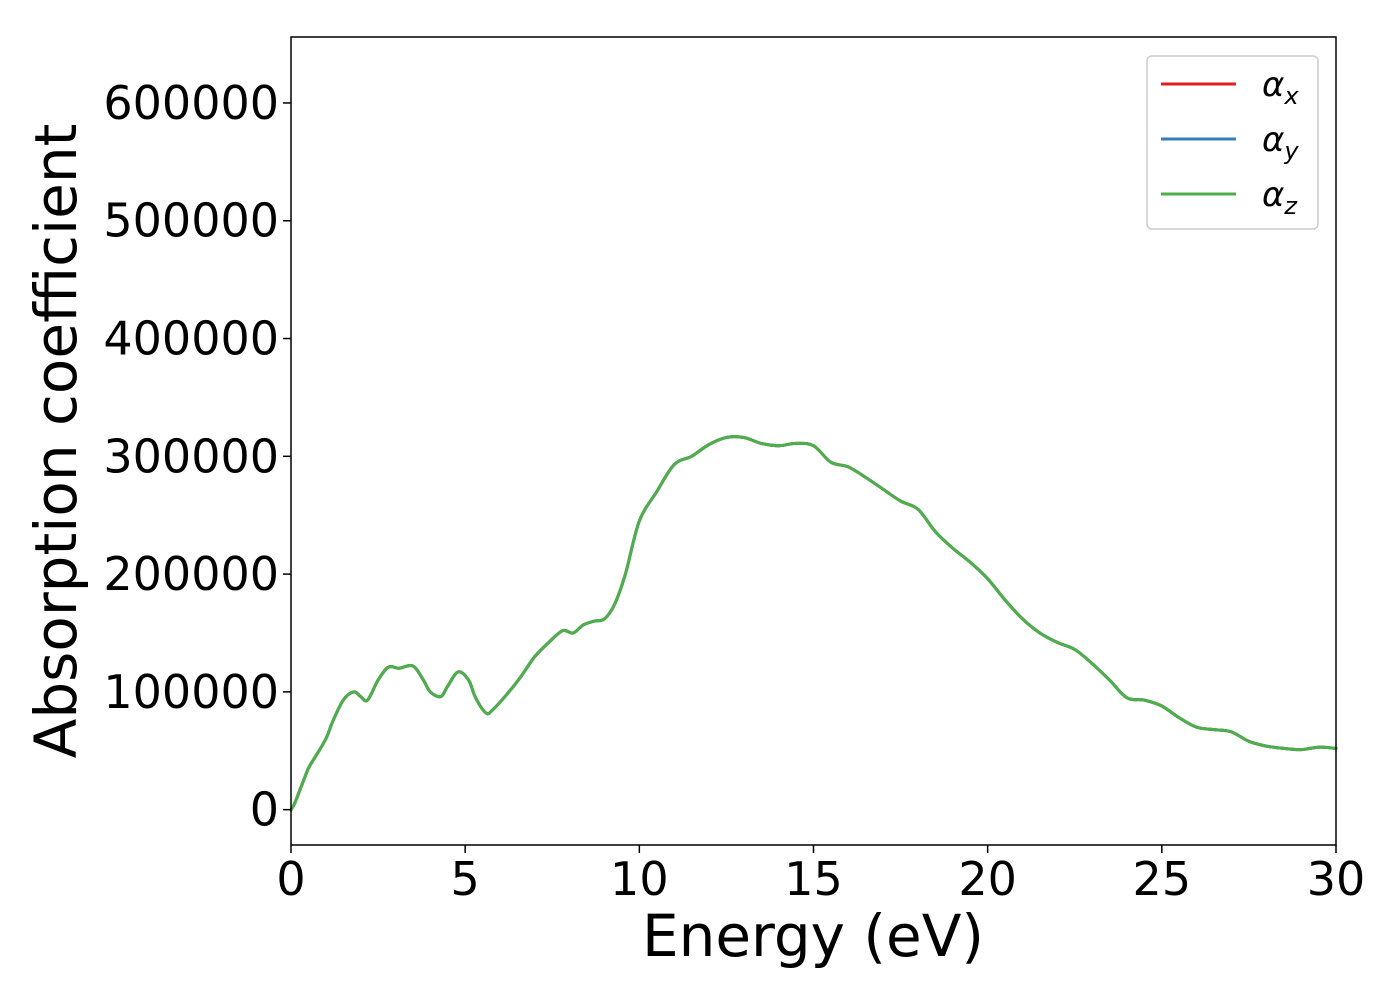  I want to click on legend: αx αy αz, so click(1232, 142).